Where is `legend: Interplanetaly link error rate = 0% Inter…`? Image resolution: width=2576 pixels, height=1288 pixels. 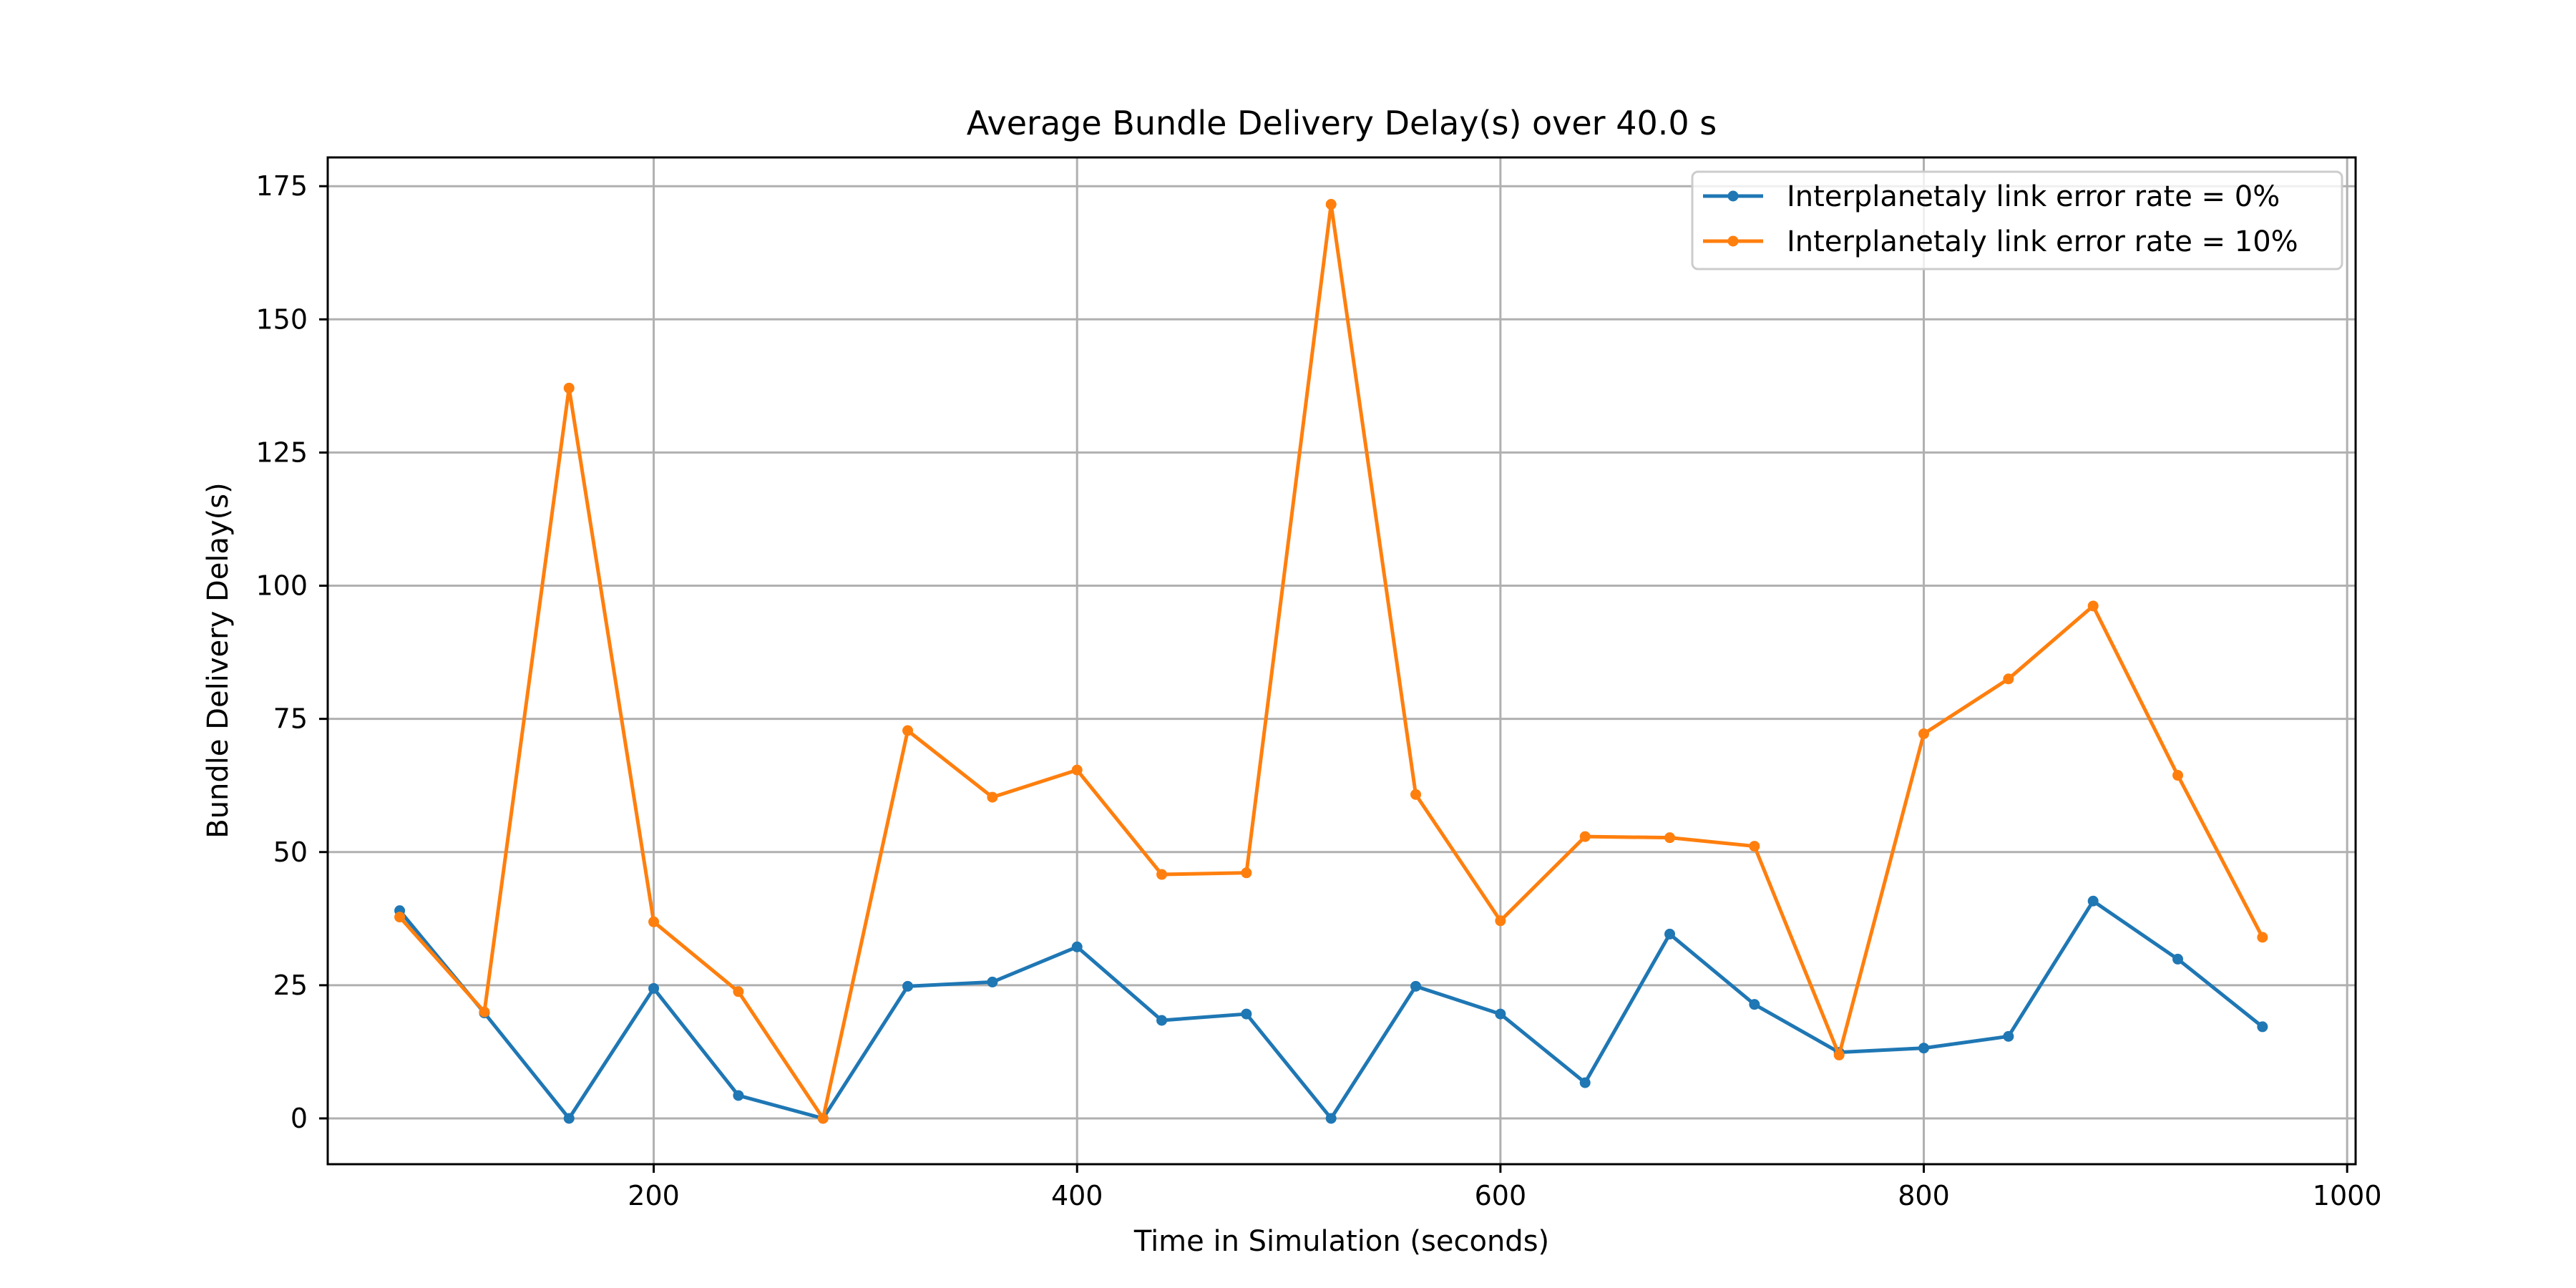 legend: Interplanetaly link error rate = 0% Inter… is located at coordinates (2017, 220).